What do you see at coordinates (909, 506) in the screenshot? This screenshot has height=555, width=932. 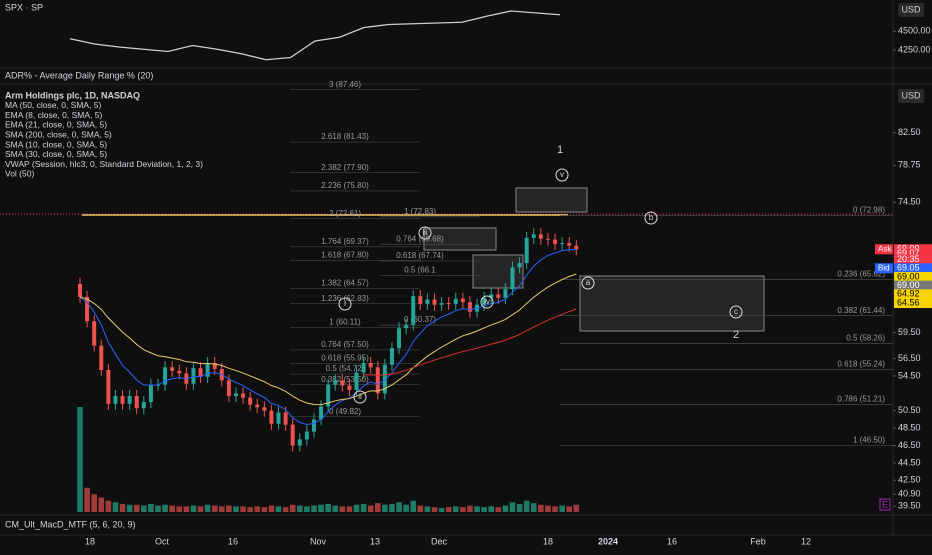 I see `y-tick-label: 39.50` at bounding box center [909, 506].